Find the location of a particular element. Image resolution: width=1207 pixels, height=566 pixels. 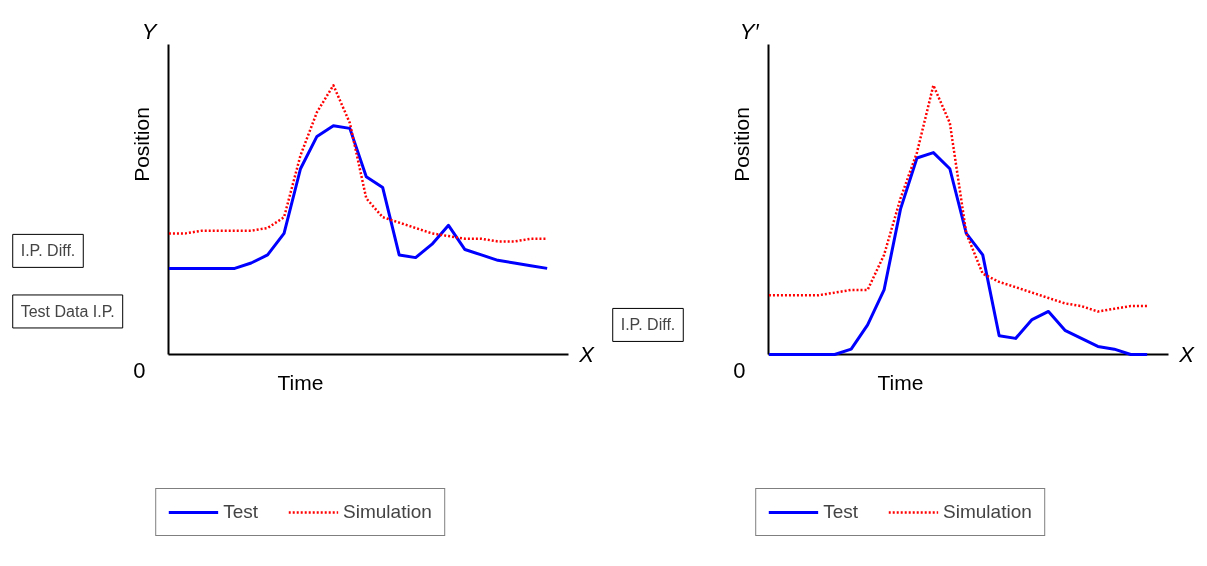

text: Test Data I.P. is located at coordinates (67, 311).